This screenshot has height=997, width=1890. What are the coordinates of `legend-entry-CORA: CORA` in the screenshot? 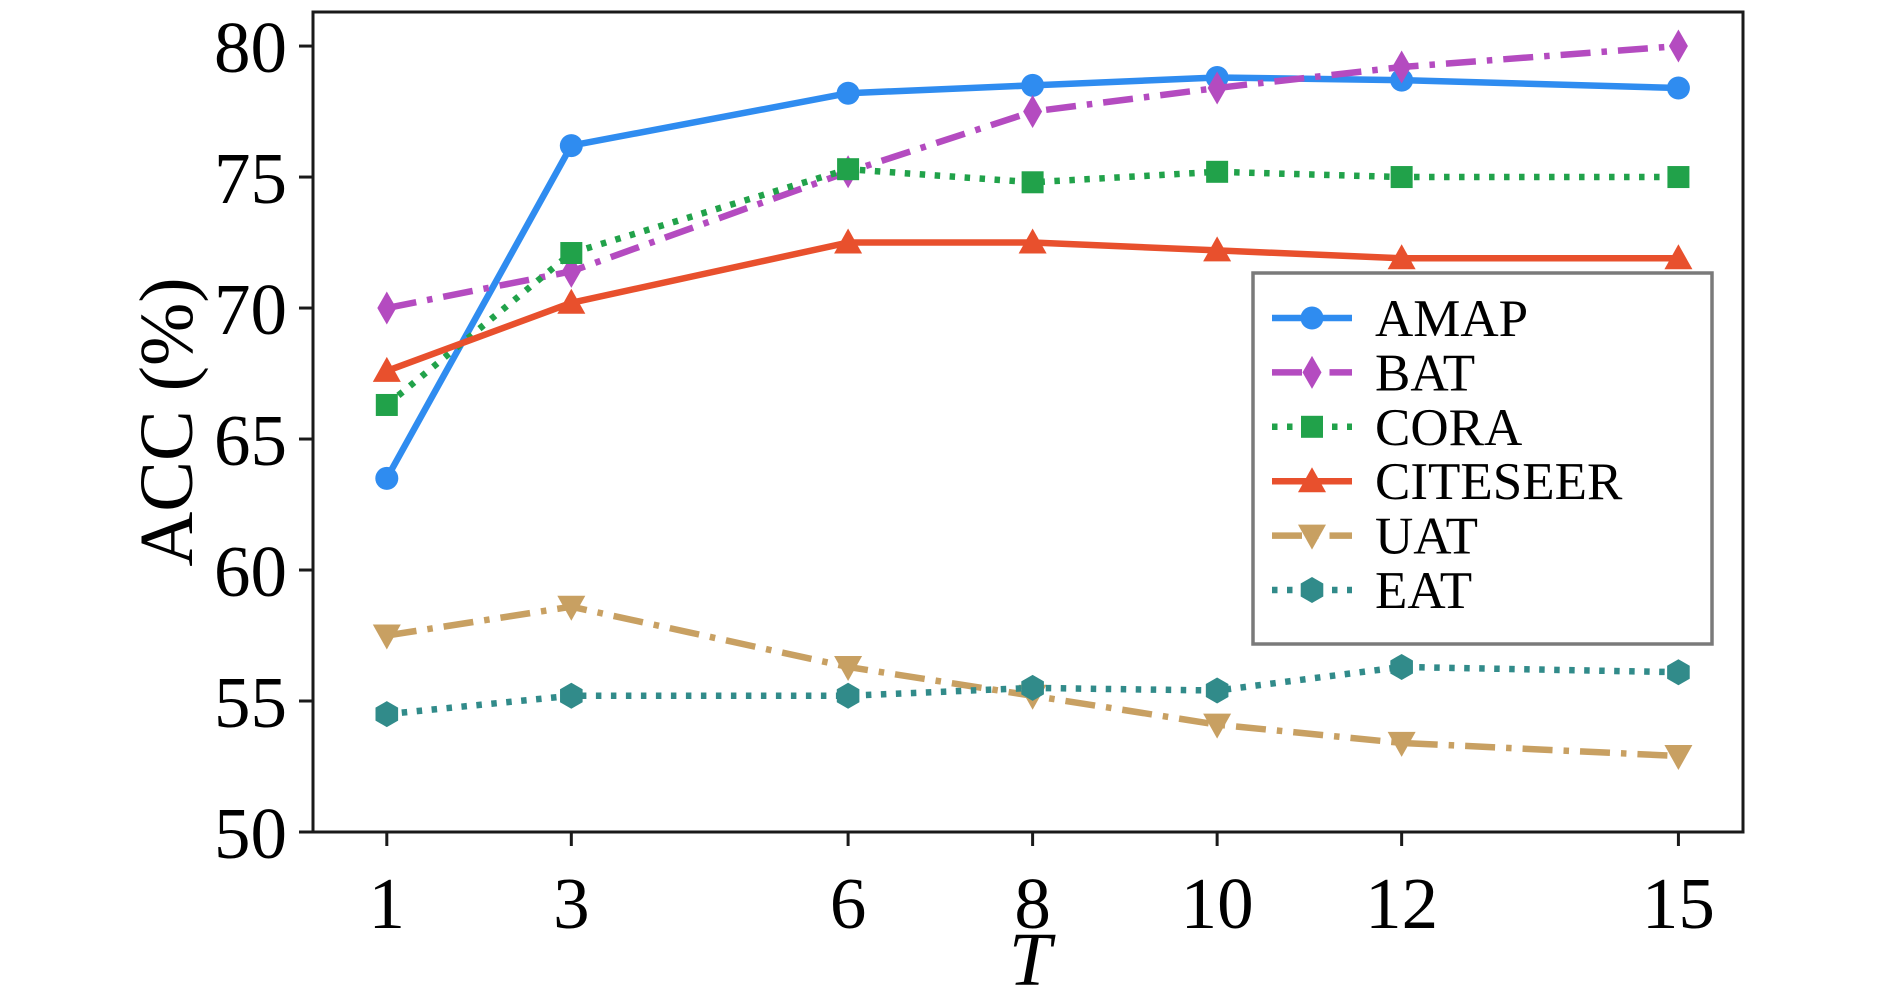 It's located at (1397, 428).